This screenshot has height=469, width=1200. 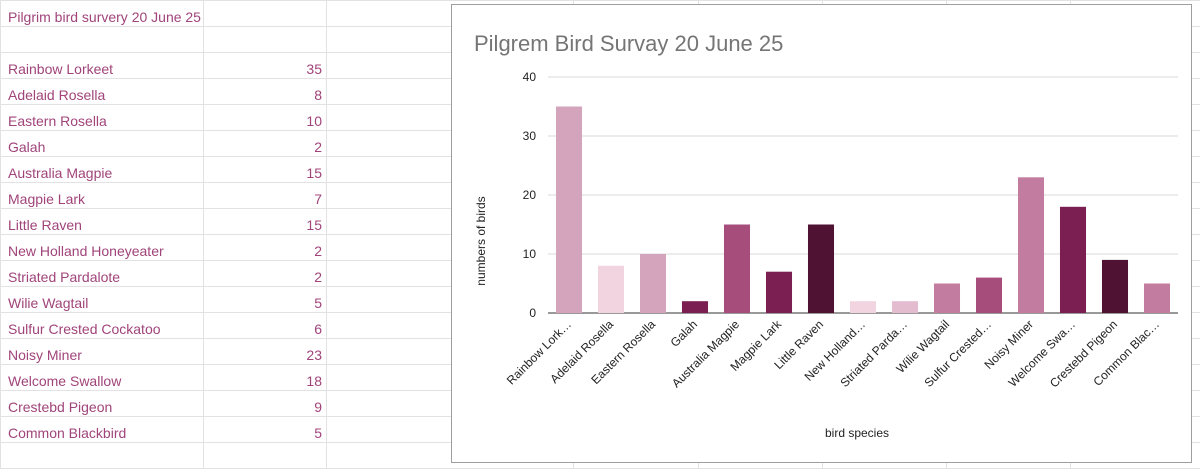 What do you see at coordinates (314, 355) in the screenshot?
I see `count-cell: 23` at bounding box center [314, 355].